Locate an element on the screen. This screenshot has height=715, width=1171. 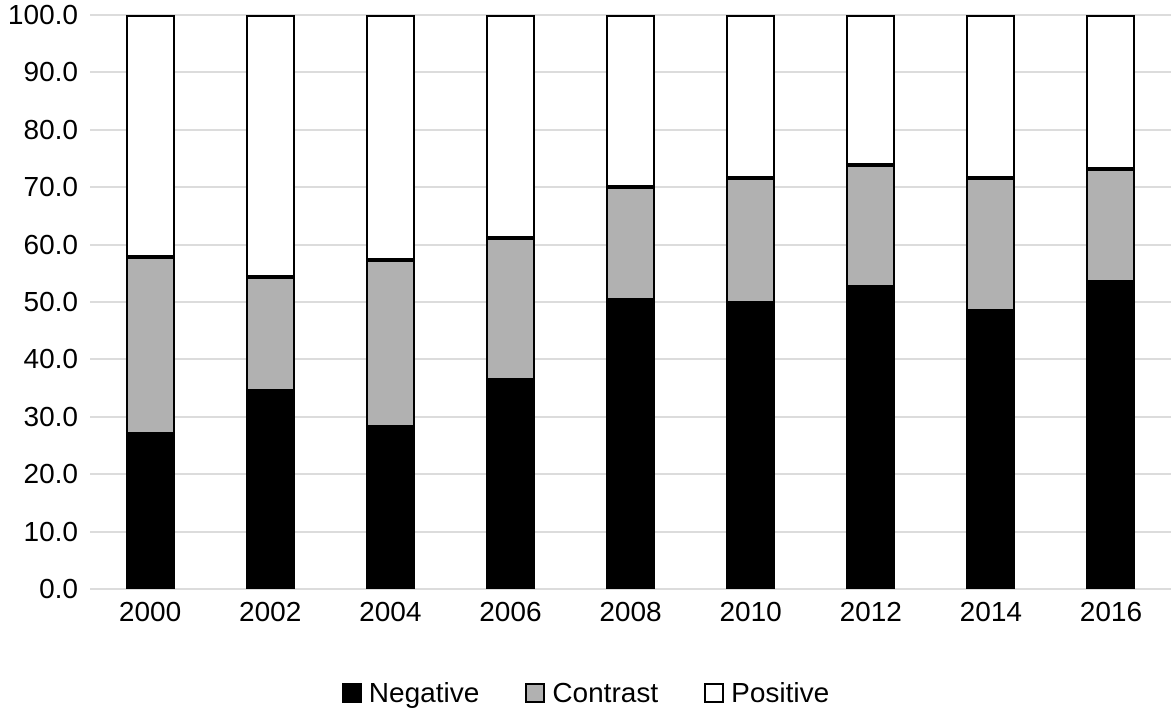
bar-2000-segment-contrast is located at coordinates (150, 346).